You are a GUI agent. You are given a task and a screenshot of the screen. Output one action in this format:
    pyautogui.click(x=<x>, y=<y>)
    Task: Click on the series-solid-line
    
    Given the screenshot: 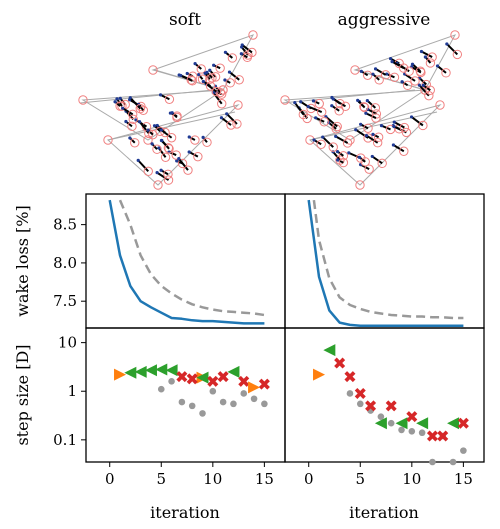 What is the action you would take?
    pyautogui.click(x=385, y=263)
    